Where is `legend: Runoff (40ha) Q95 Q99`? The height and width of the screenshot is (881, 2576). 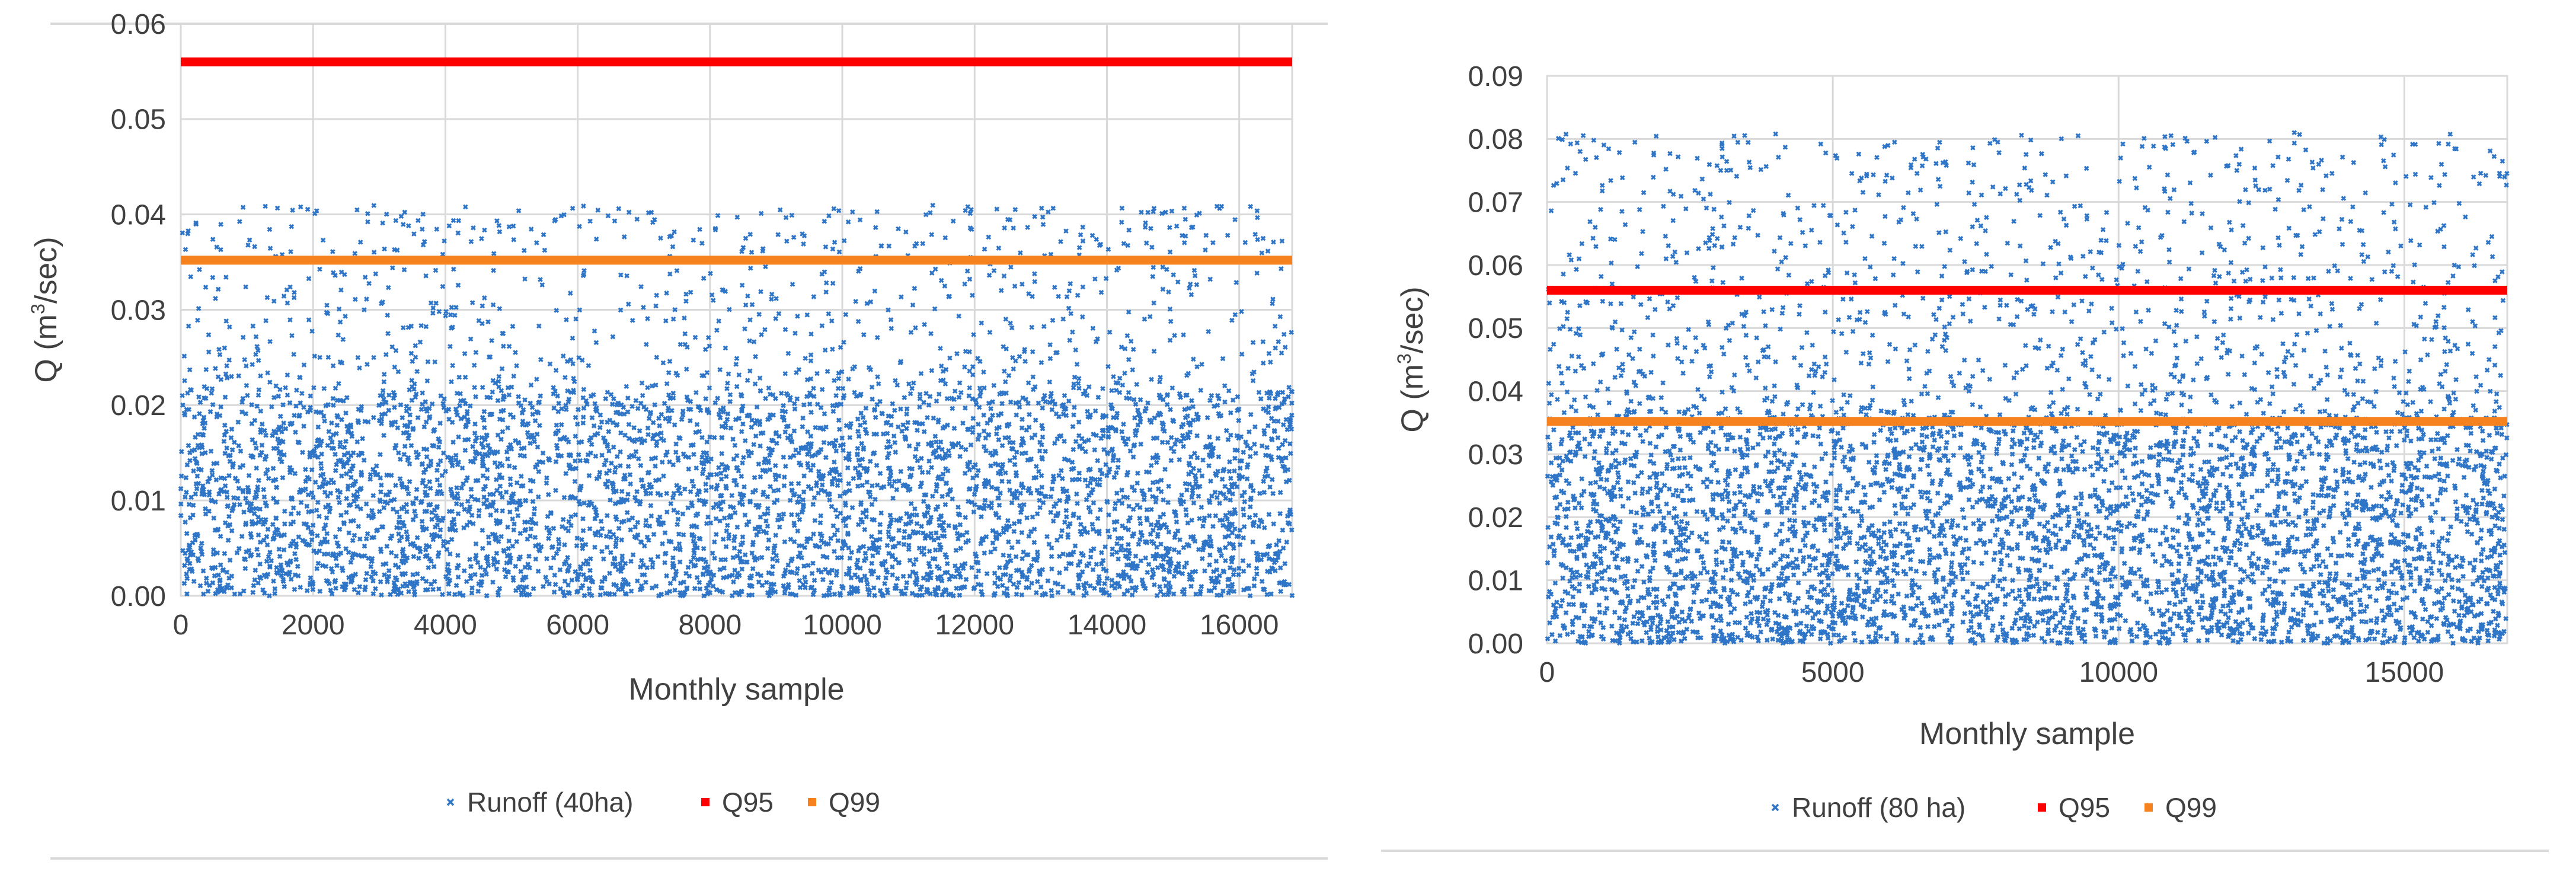
legend: Runoff (40ha) Q95 Q99 is located at coordinates (663, 802).